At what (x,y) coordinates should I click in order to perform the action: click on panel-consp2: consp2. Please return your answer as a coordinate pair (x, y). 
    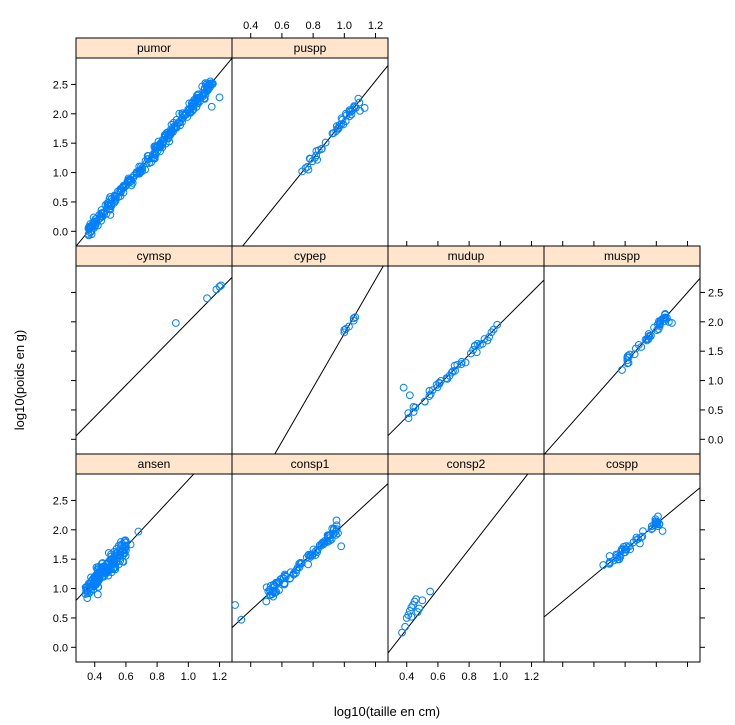
    Looking at the image, I should click on (466, 558).